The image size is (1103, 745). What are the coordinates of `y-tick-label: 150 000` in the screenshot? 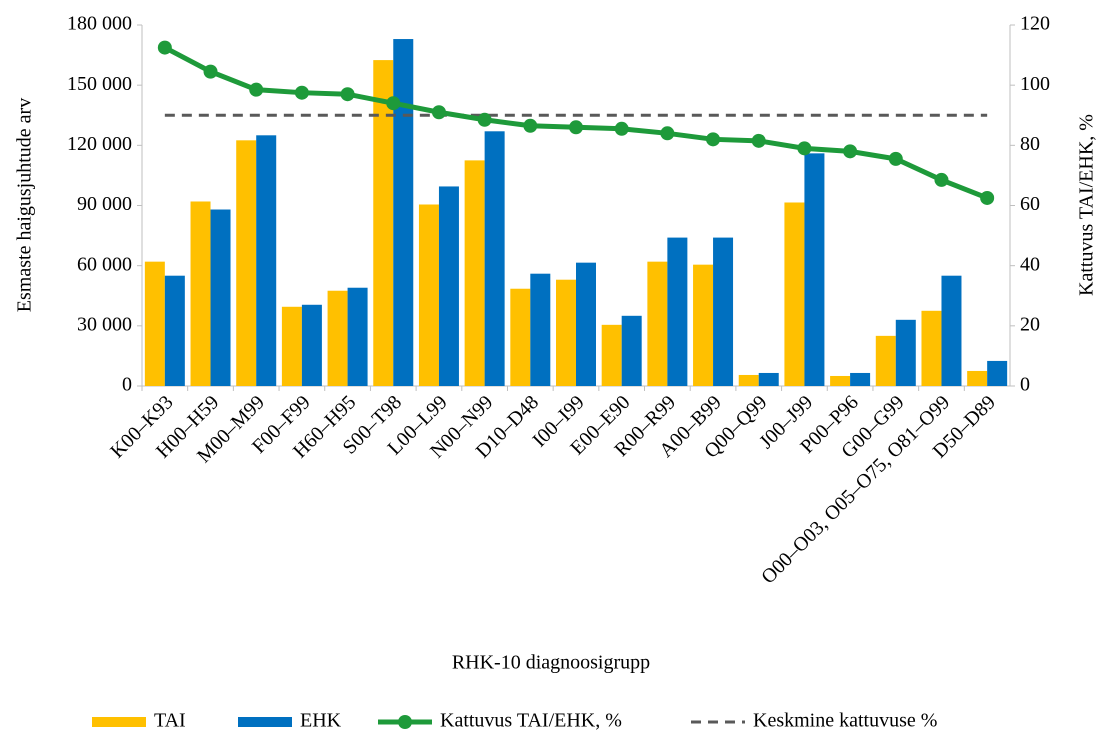 It's located at (99, 84).